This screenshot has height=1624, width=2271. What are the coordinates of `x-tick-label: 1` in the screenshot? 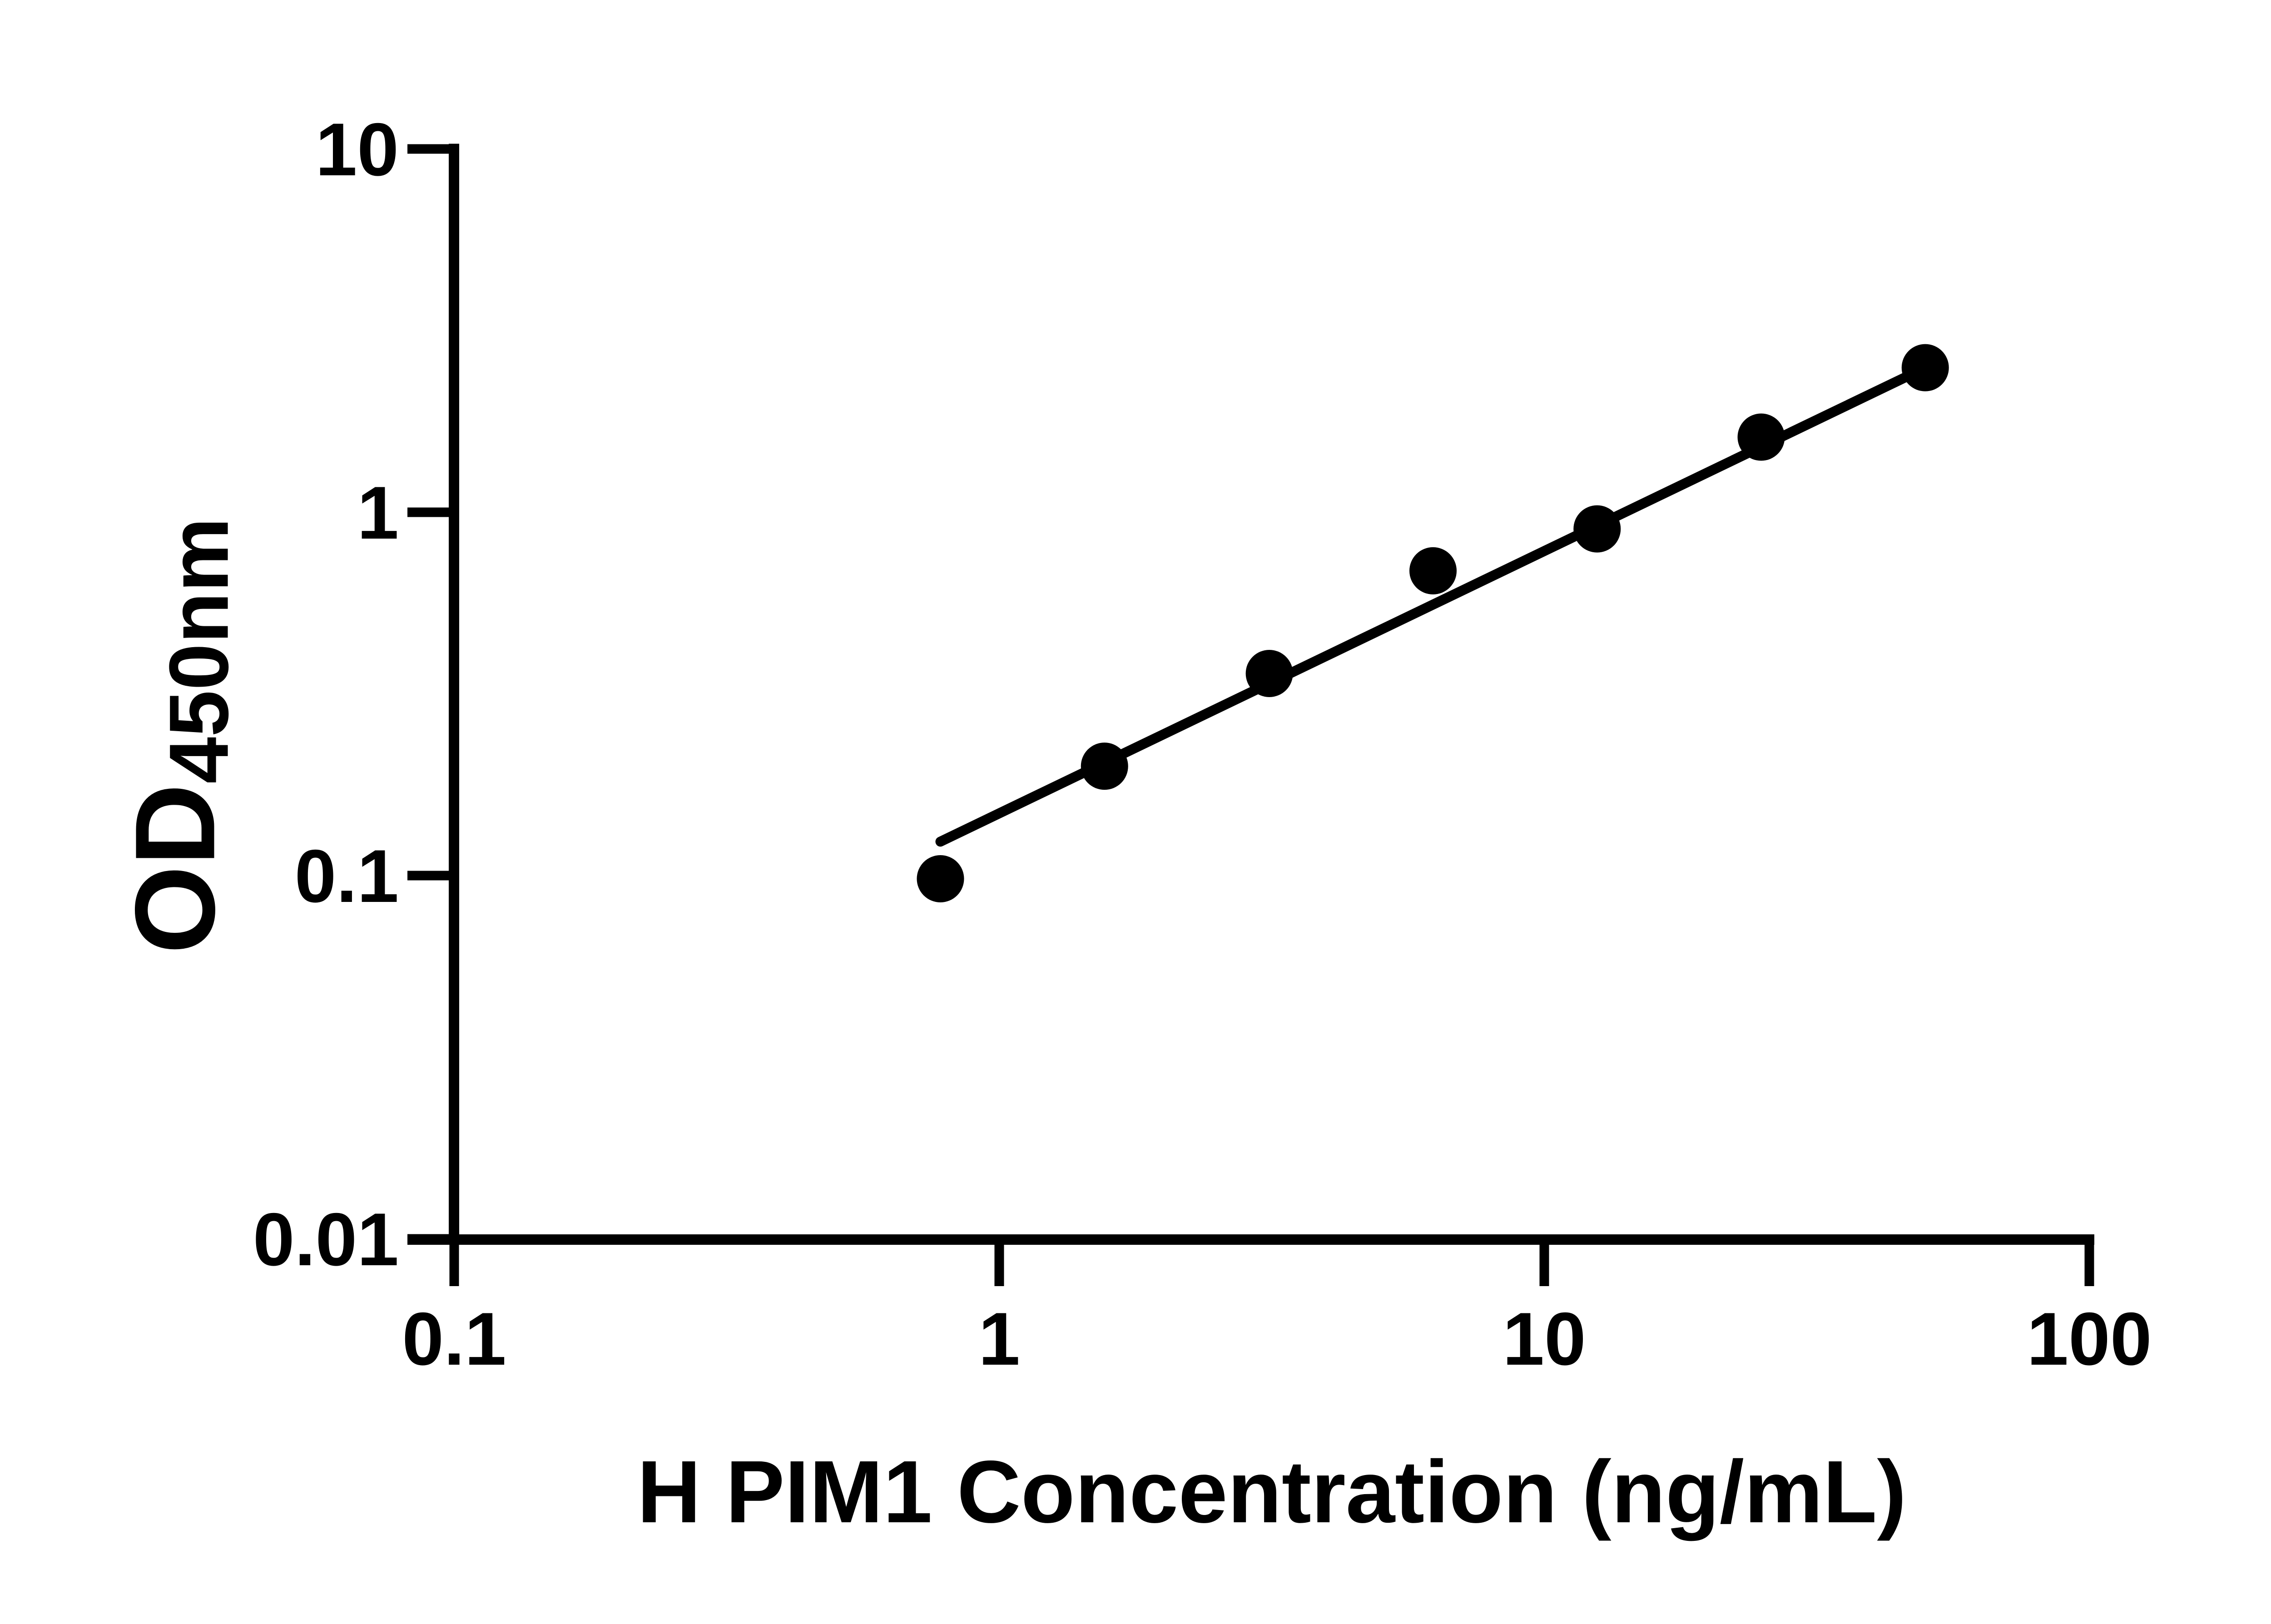 It's located at (999, 1339).